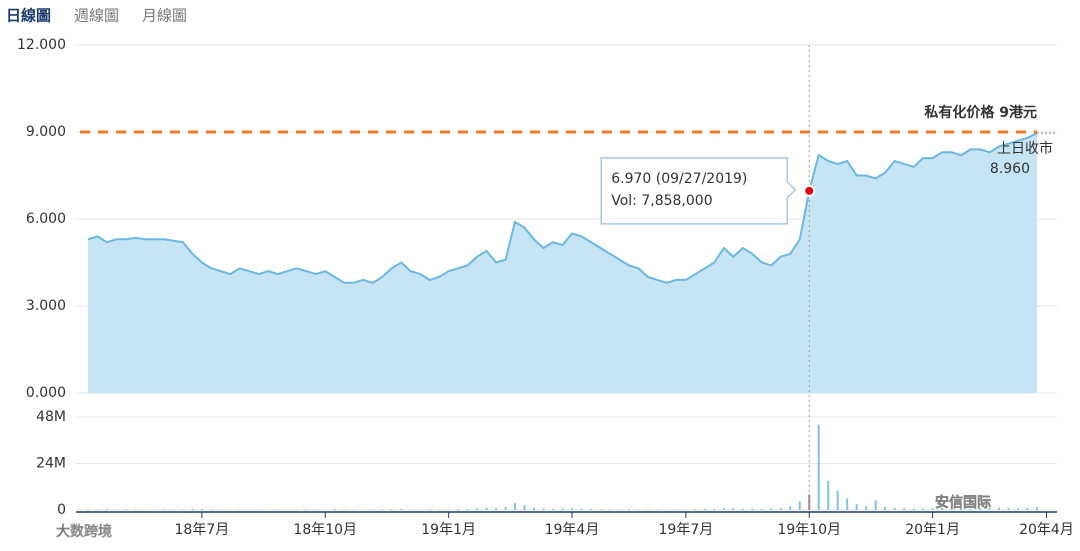 The width and height of the screenshot is (1080, 551). What do you see at coordinates (51, 417) in the screenshot?
I see `y2-tick-label: 48M` at bounding box center [51, 417].